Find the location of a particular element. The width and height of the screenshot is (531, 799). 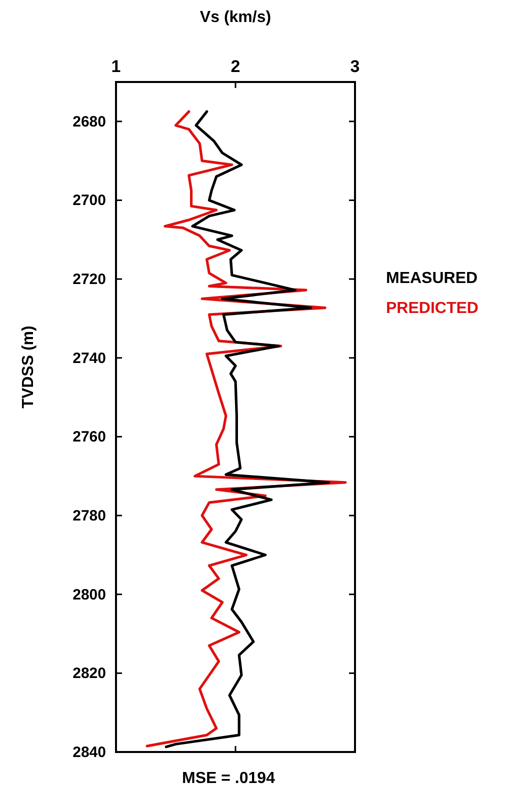

y-tick-label: 2780 is located at coordinates (89, 516).